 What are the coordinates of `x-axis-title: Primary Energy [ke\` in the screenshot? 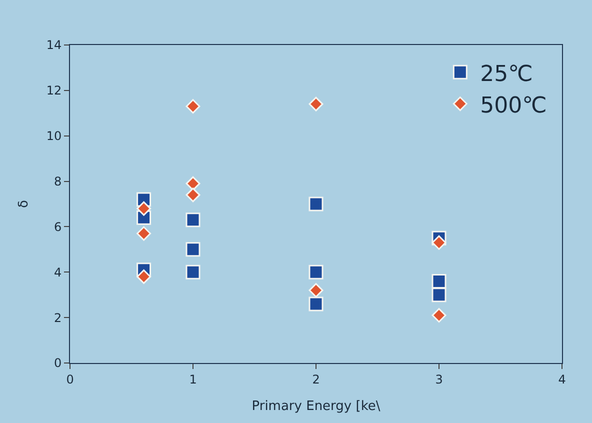 It's located at (316, 406).